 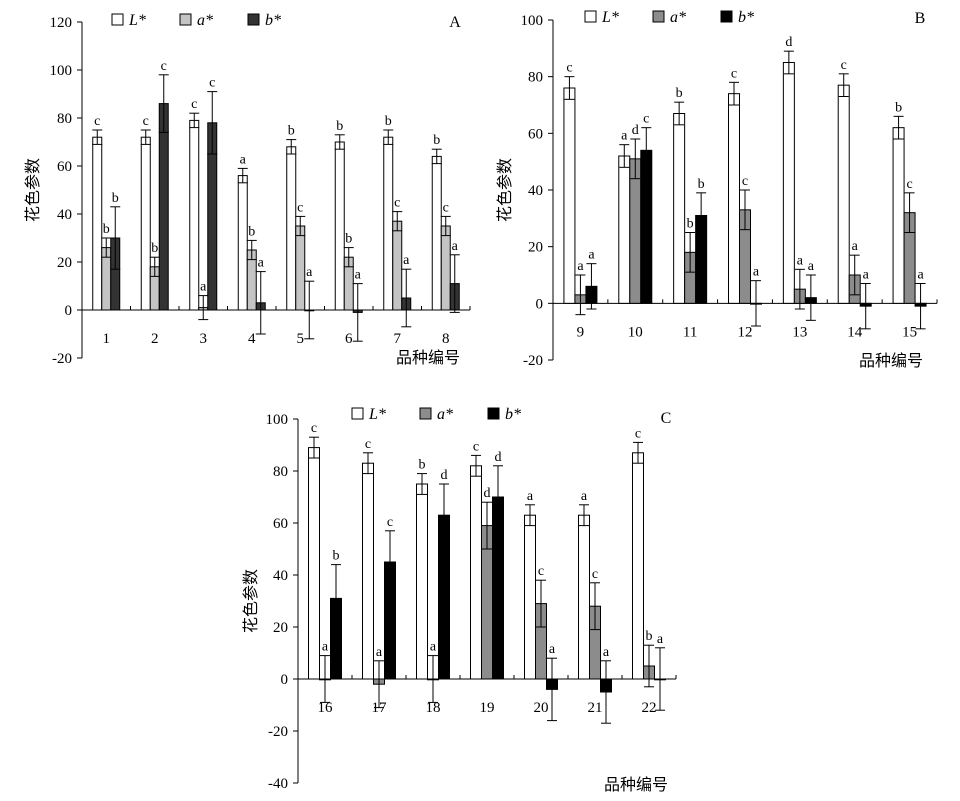 I want to click on panel-label: A, so click(x=455, y=22).